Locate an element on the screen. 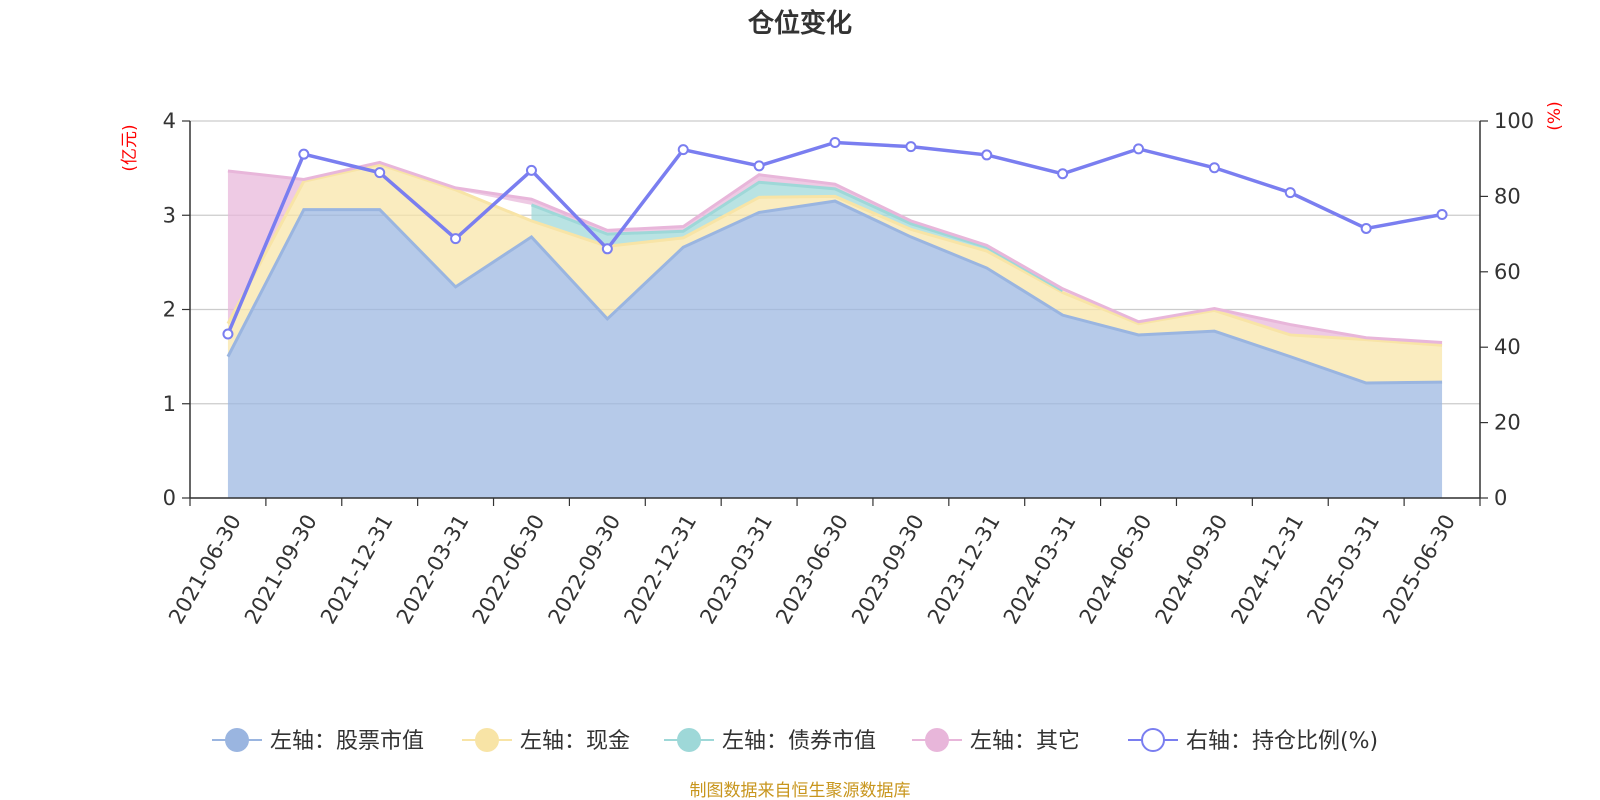 The height and width of the screenshot is (800, 1600). right-axis-tick-label: 100 is located at coordinates (1514, 121).